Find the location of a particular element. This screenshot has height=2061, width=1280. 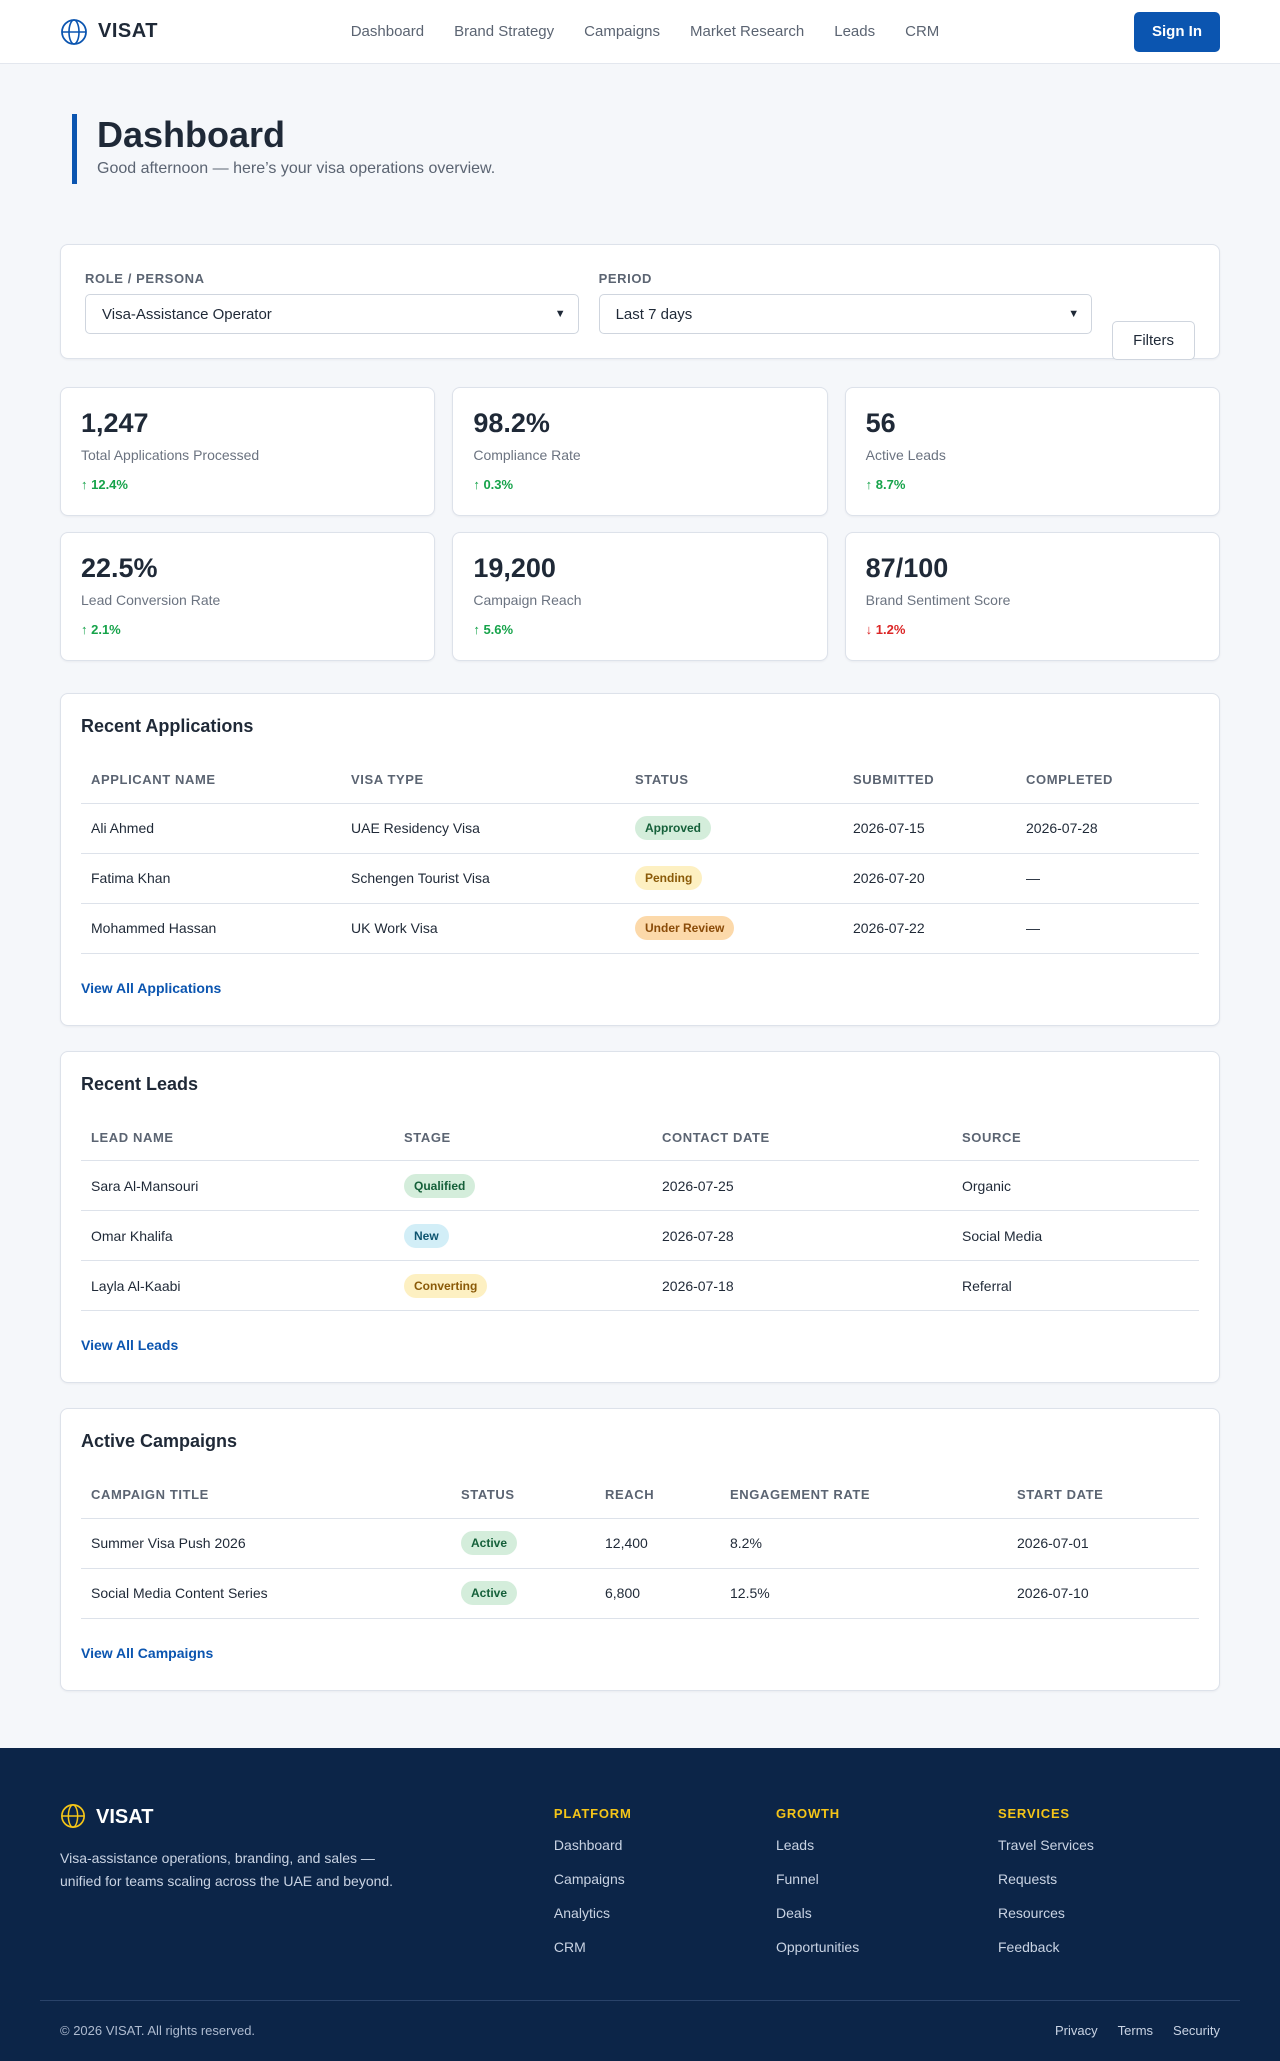

section-title: Recent Applications is located at coordinates (167, 726).